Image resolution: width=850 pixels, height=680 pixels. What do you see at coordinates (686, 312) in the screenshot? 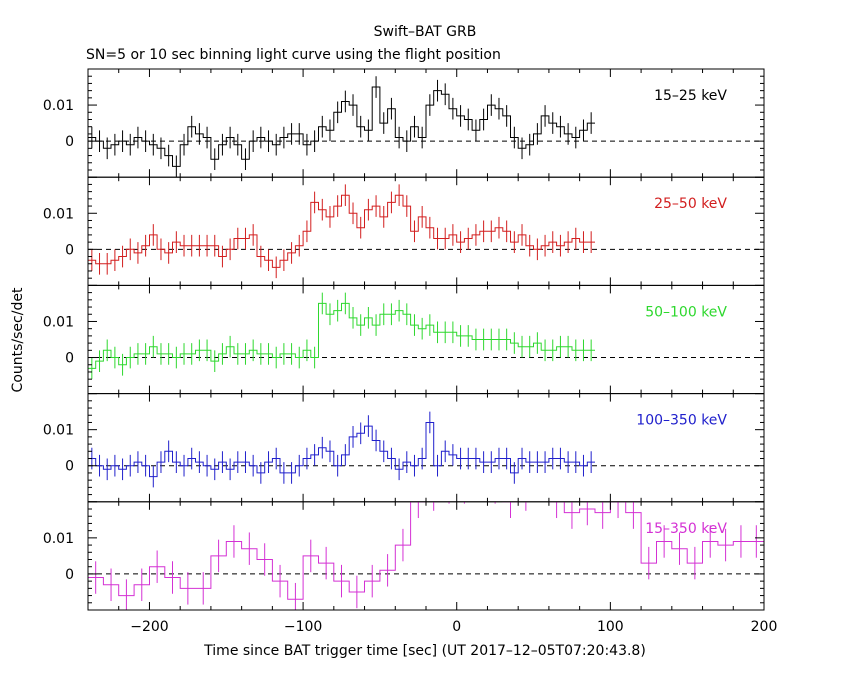
I see `series-label: 50–100 keV` at bounding box center [686, 312].